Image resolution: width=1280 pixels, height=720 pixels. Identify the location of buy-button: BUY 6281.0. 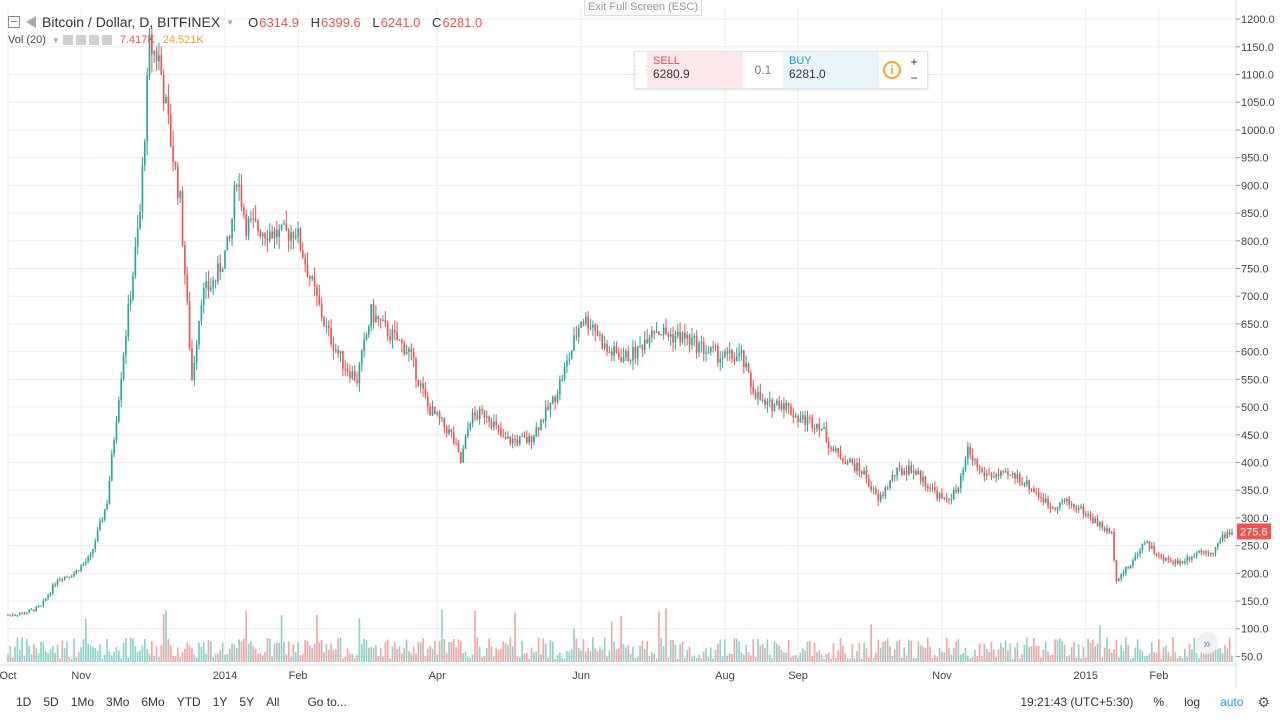
(831, 70).